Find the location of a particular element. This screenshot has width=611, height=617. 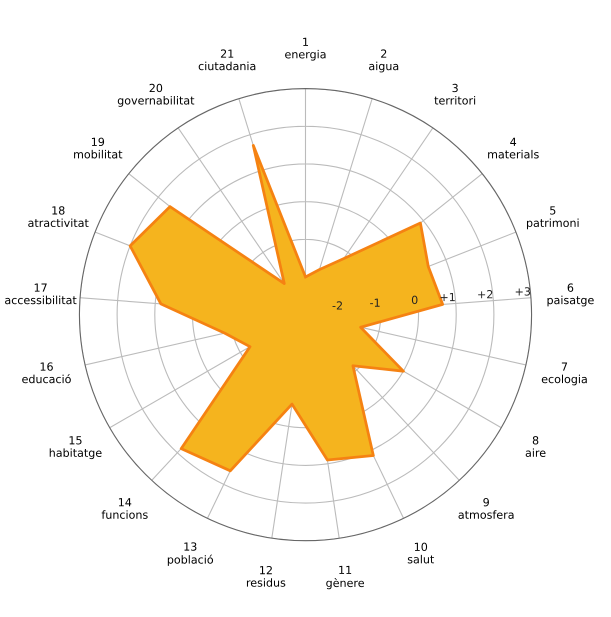

spoke-label: 12 residus is located at coordinates (266, 576).